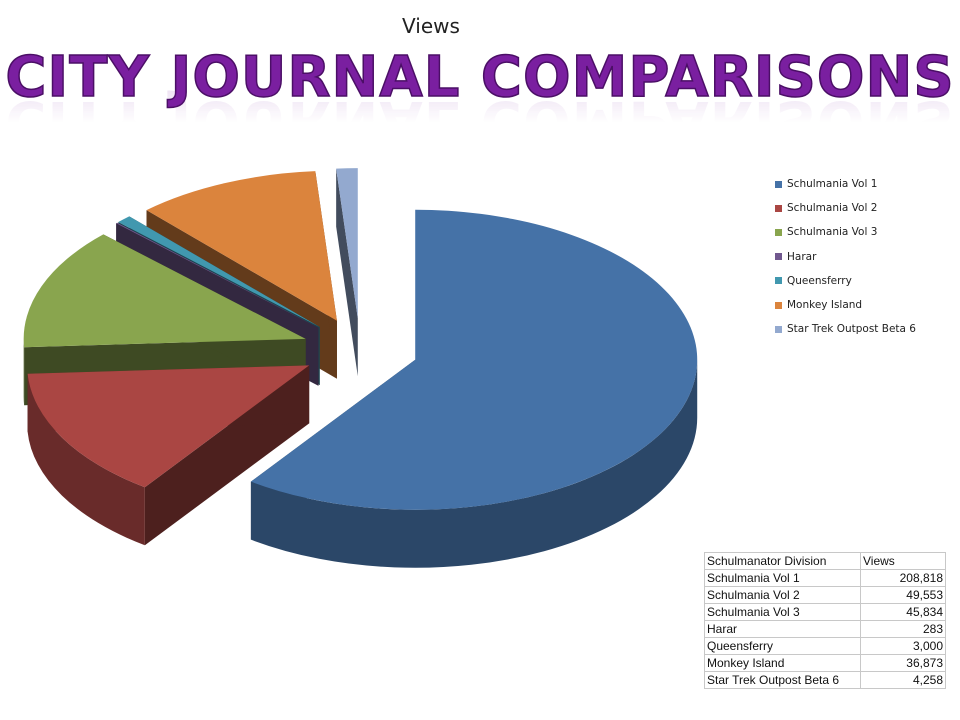 This screenshot has height=720, width=960. I want to click on table-cell-division: Star Trek Outpost Beta 6, so click(782, 680).